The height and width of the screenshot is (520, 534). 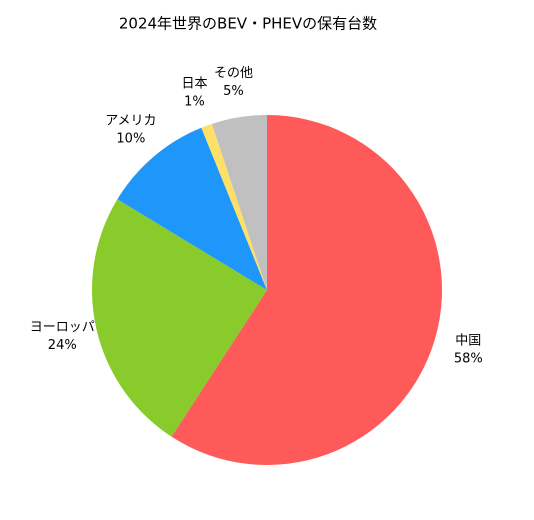 I want to click on slice-value-label: 5%, so click(x=233, y=91).